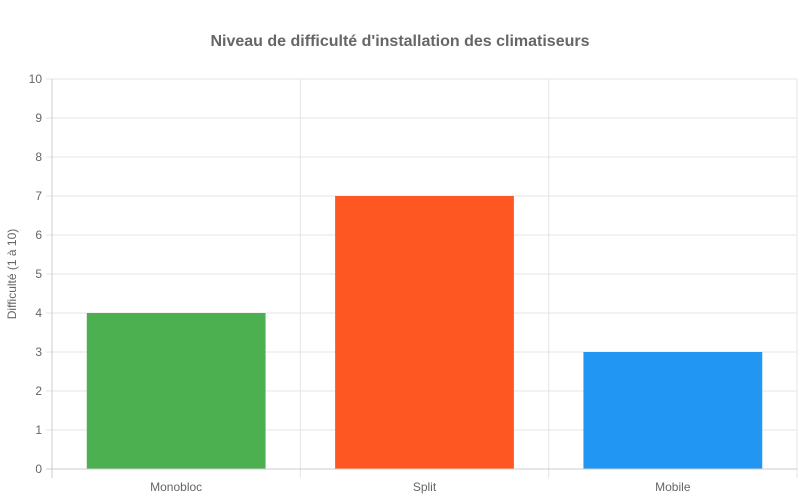 The width and height of the screenshot is (800, 500). I want to click on bar-monobloc, so click(176, 391).